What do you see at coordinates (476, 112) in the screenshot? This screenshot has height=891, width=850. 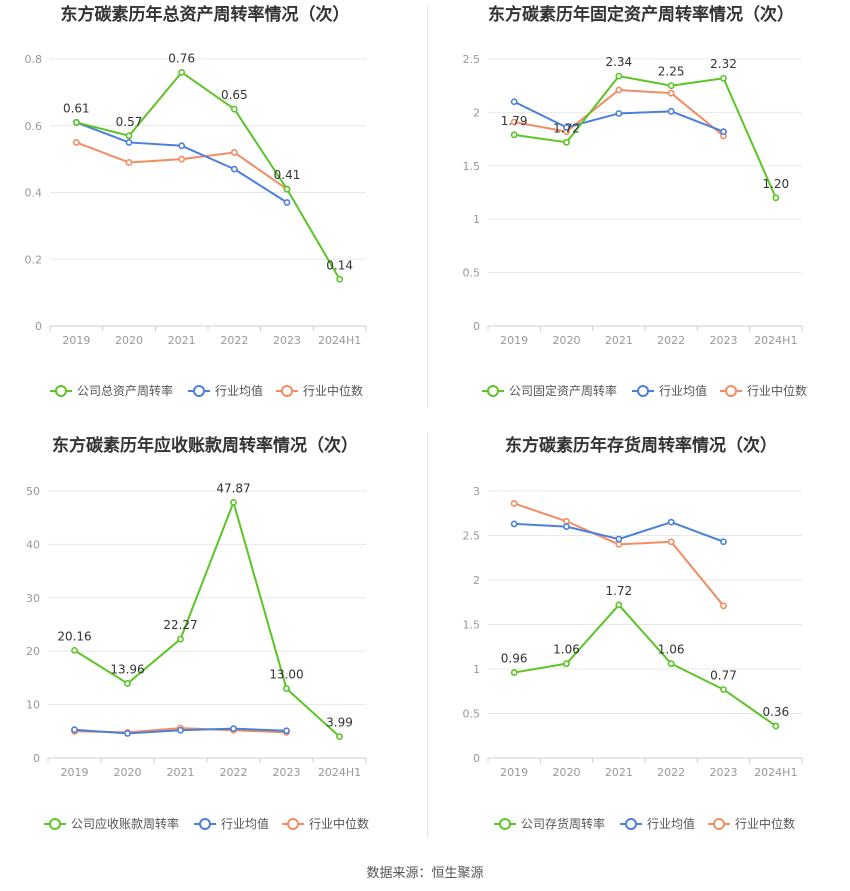 I see `y-tick-label: 2` at bounding box center [476, 112].